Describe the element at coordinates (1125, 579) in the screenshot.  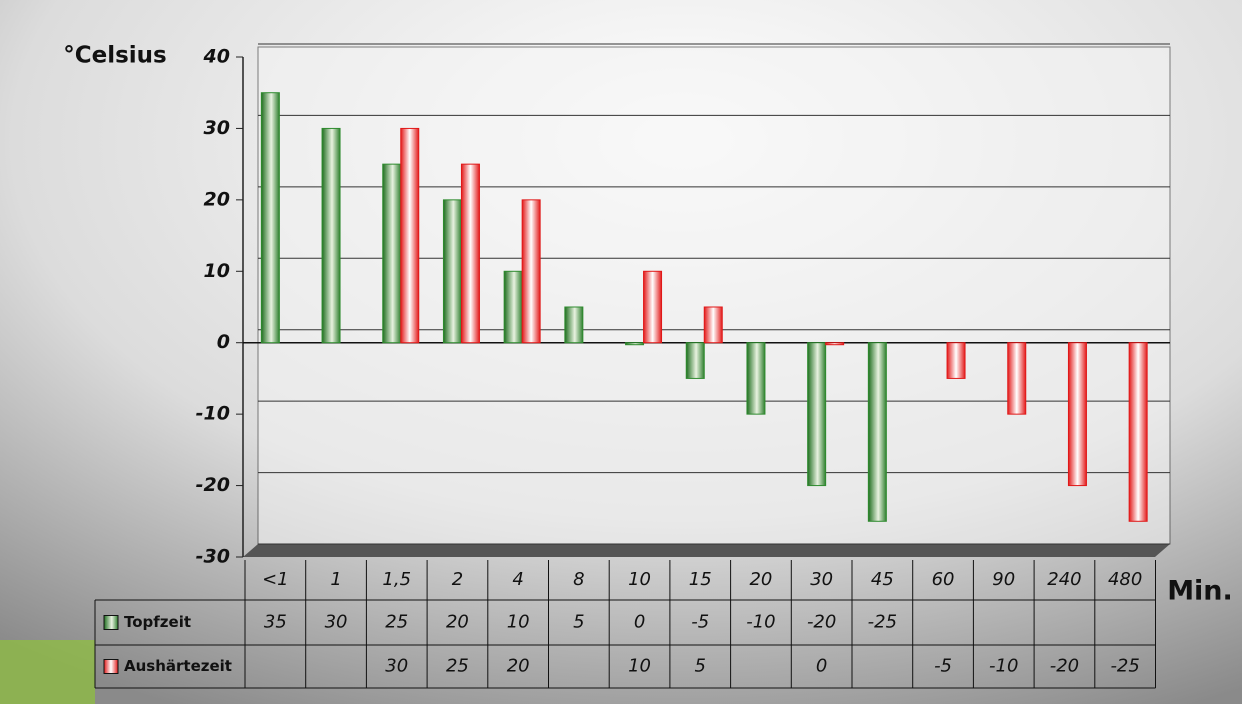
I see `x-tick-label: 480` at that location.